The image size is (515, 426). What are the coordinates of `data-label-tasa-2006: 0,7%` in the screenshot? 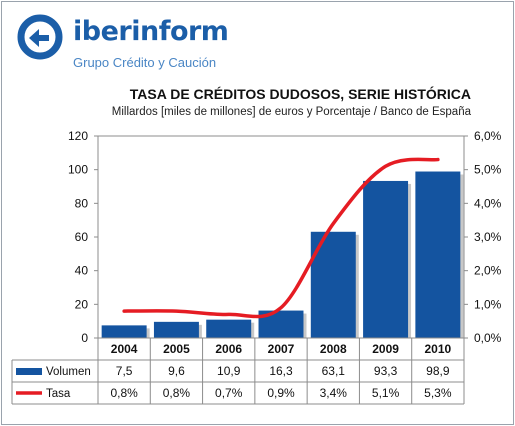 It's located at (229, 393).